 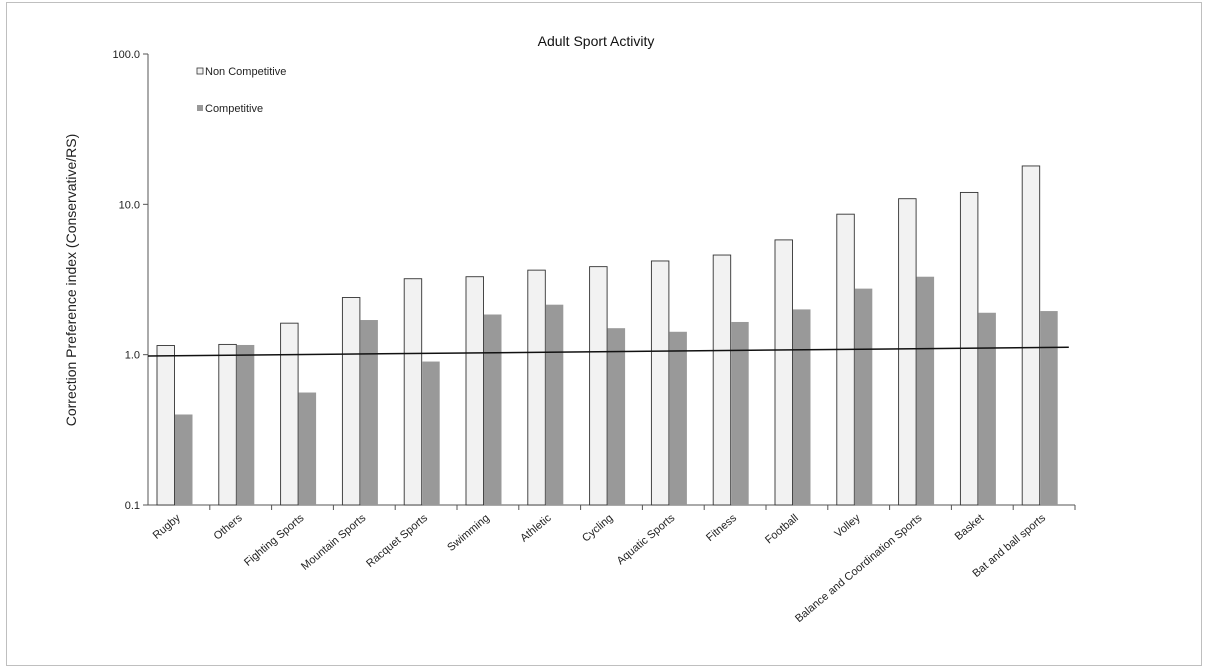 What do you see at coordinates (847, 526) in the screenshot?
I see `x-category-label: Volley` at bounding box center [847, 526].